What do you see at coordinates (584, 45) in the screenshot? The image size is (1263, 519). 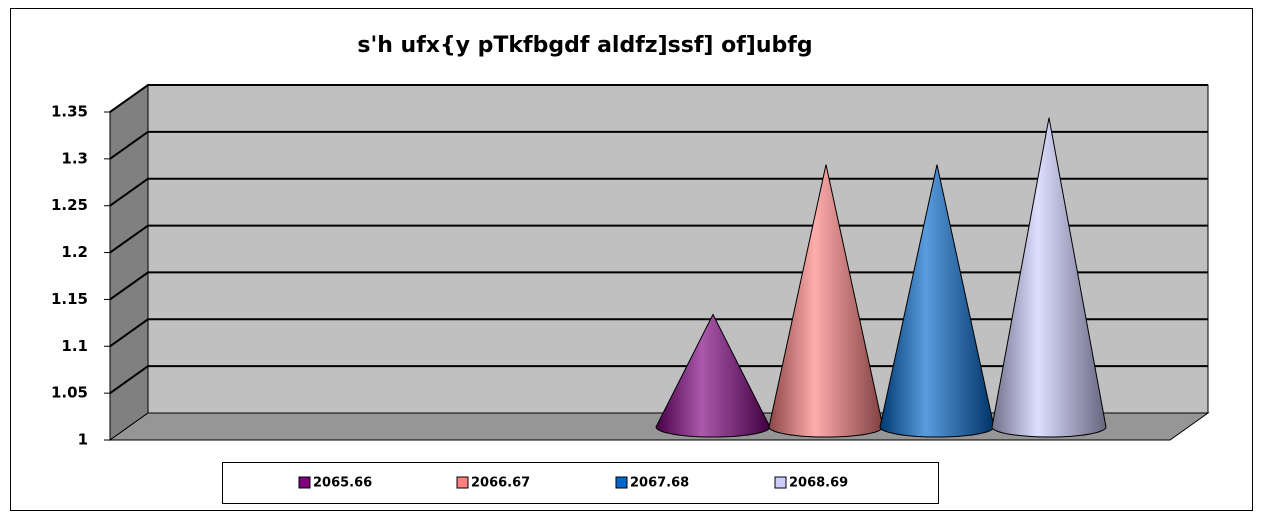 I see `chart-title: s'h ufx{y pTkfbgdf aldfz]ssf] of]ubfg` at bounding box center [584, 45].